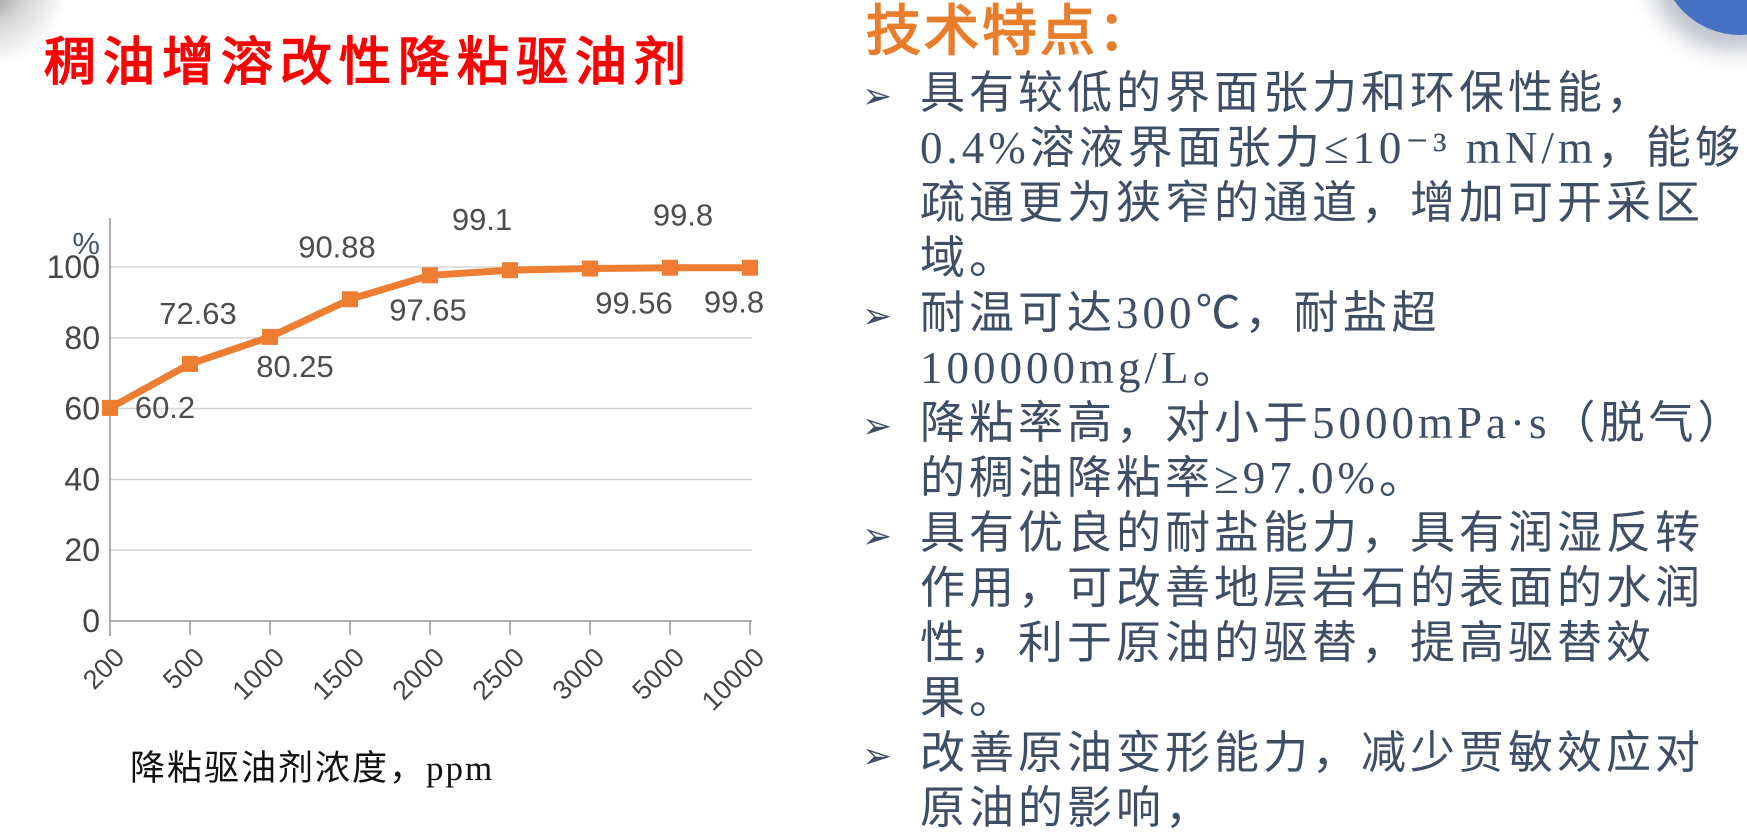  Describe the element at coordinates (1180, 340) in the screenshot. I see `feature-text: 耐温可达300℃，耐盐超100000mg/L。` at that location.